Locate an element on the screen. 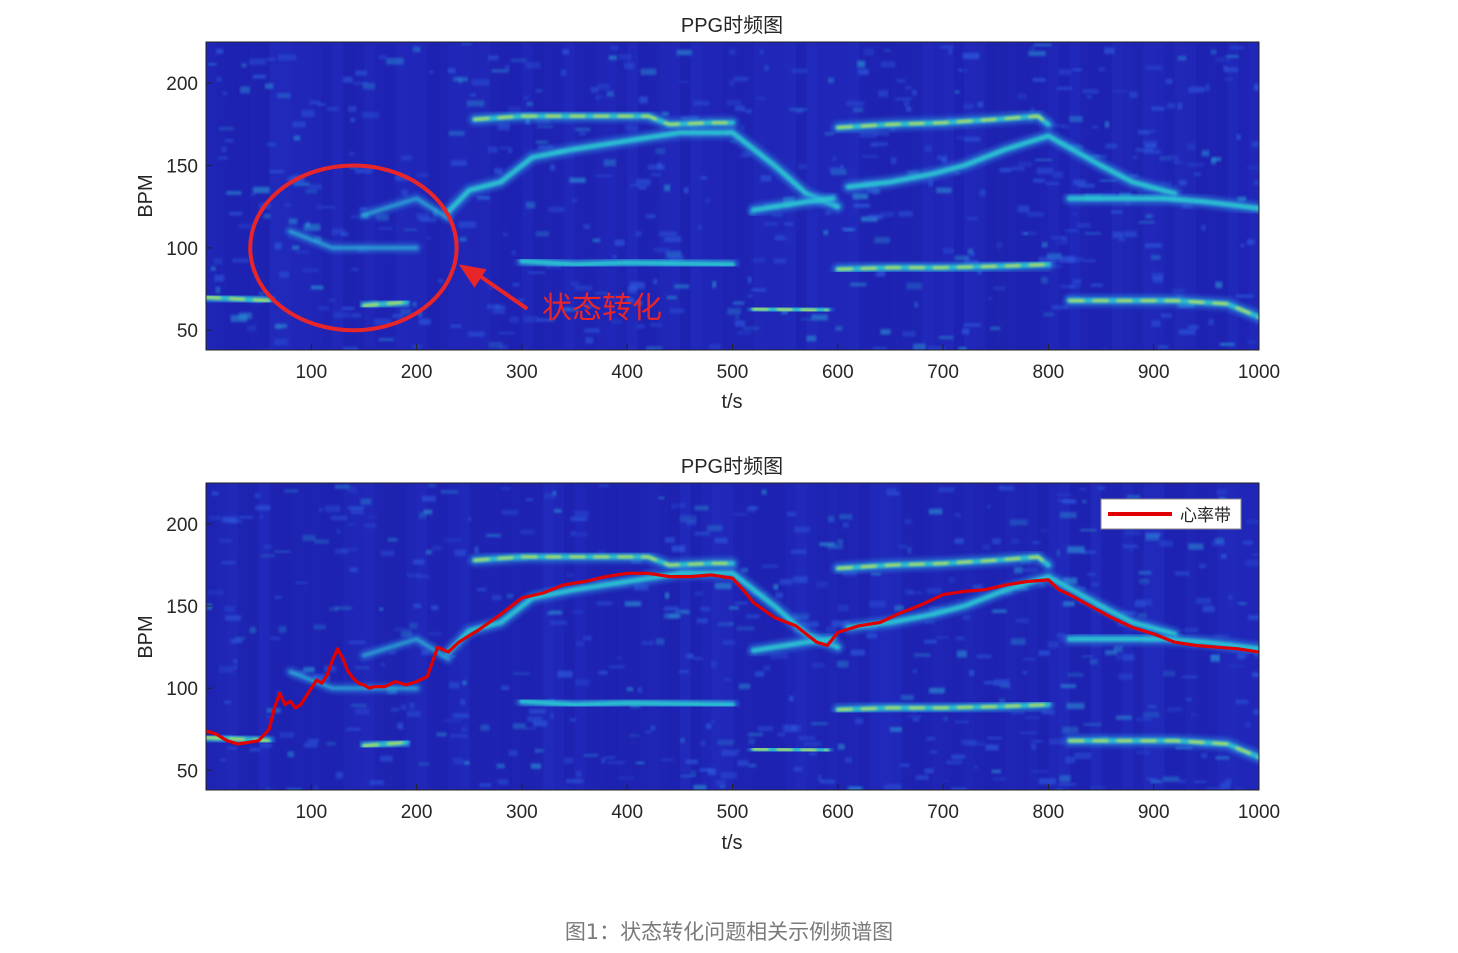  highlight-ellipse is located at coordinates (353, 248).